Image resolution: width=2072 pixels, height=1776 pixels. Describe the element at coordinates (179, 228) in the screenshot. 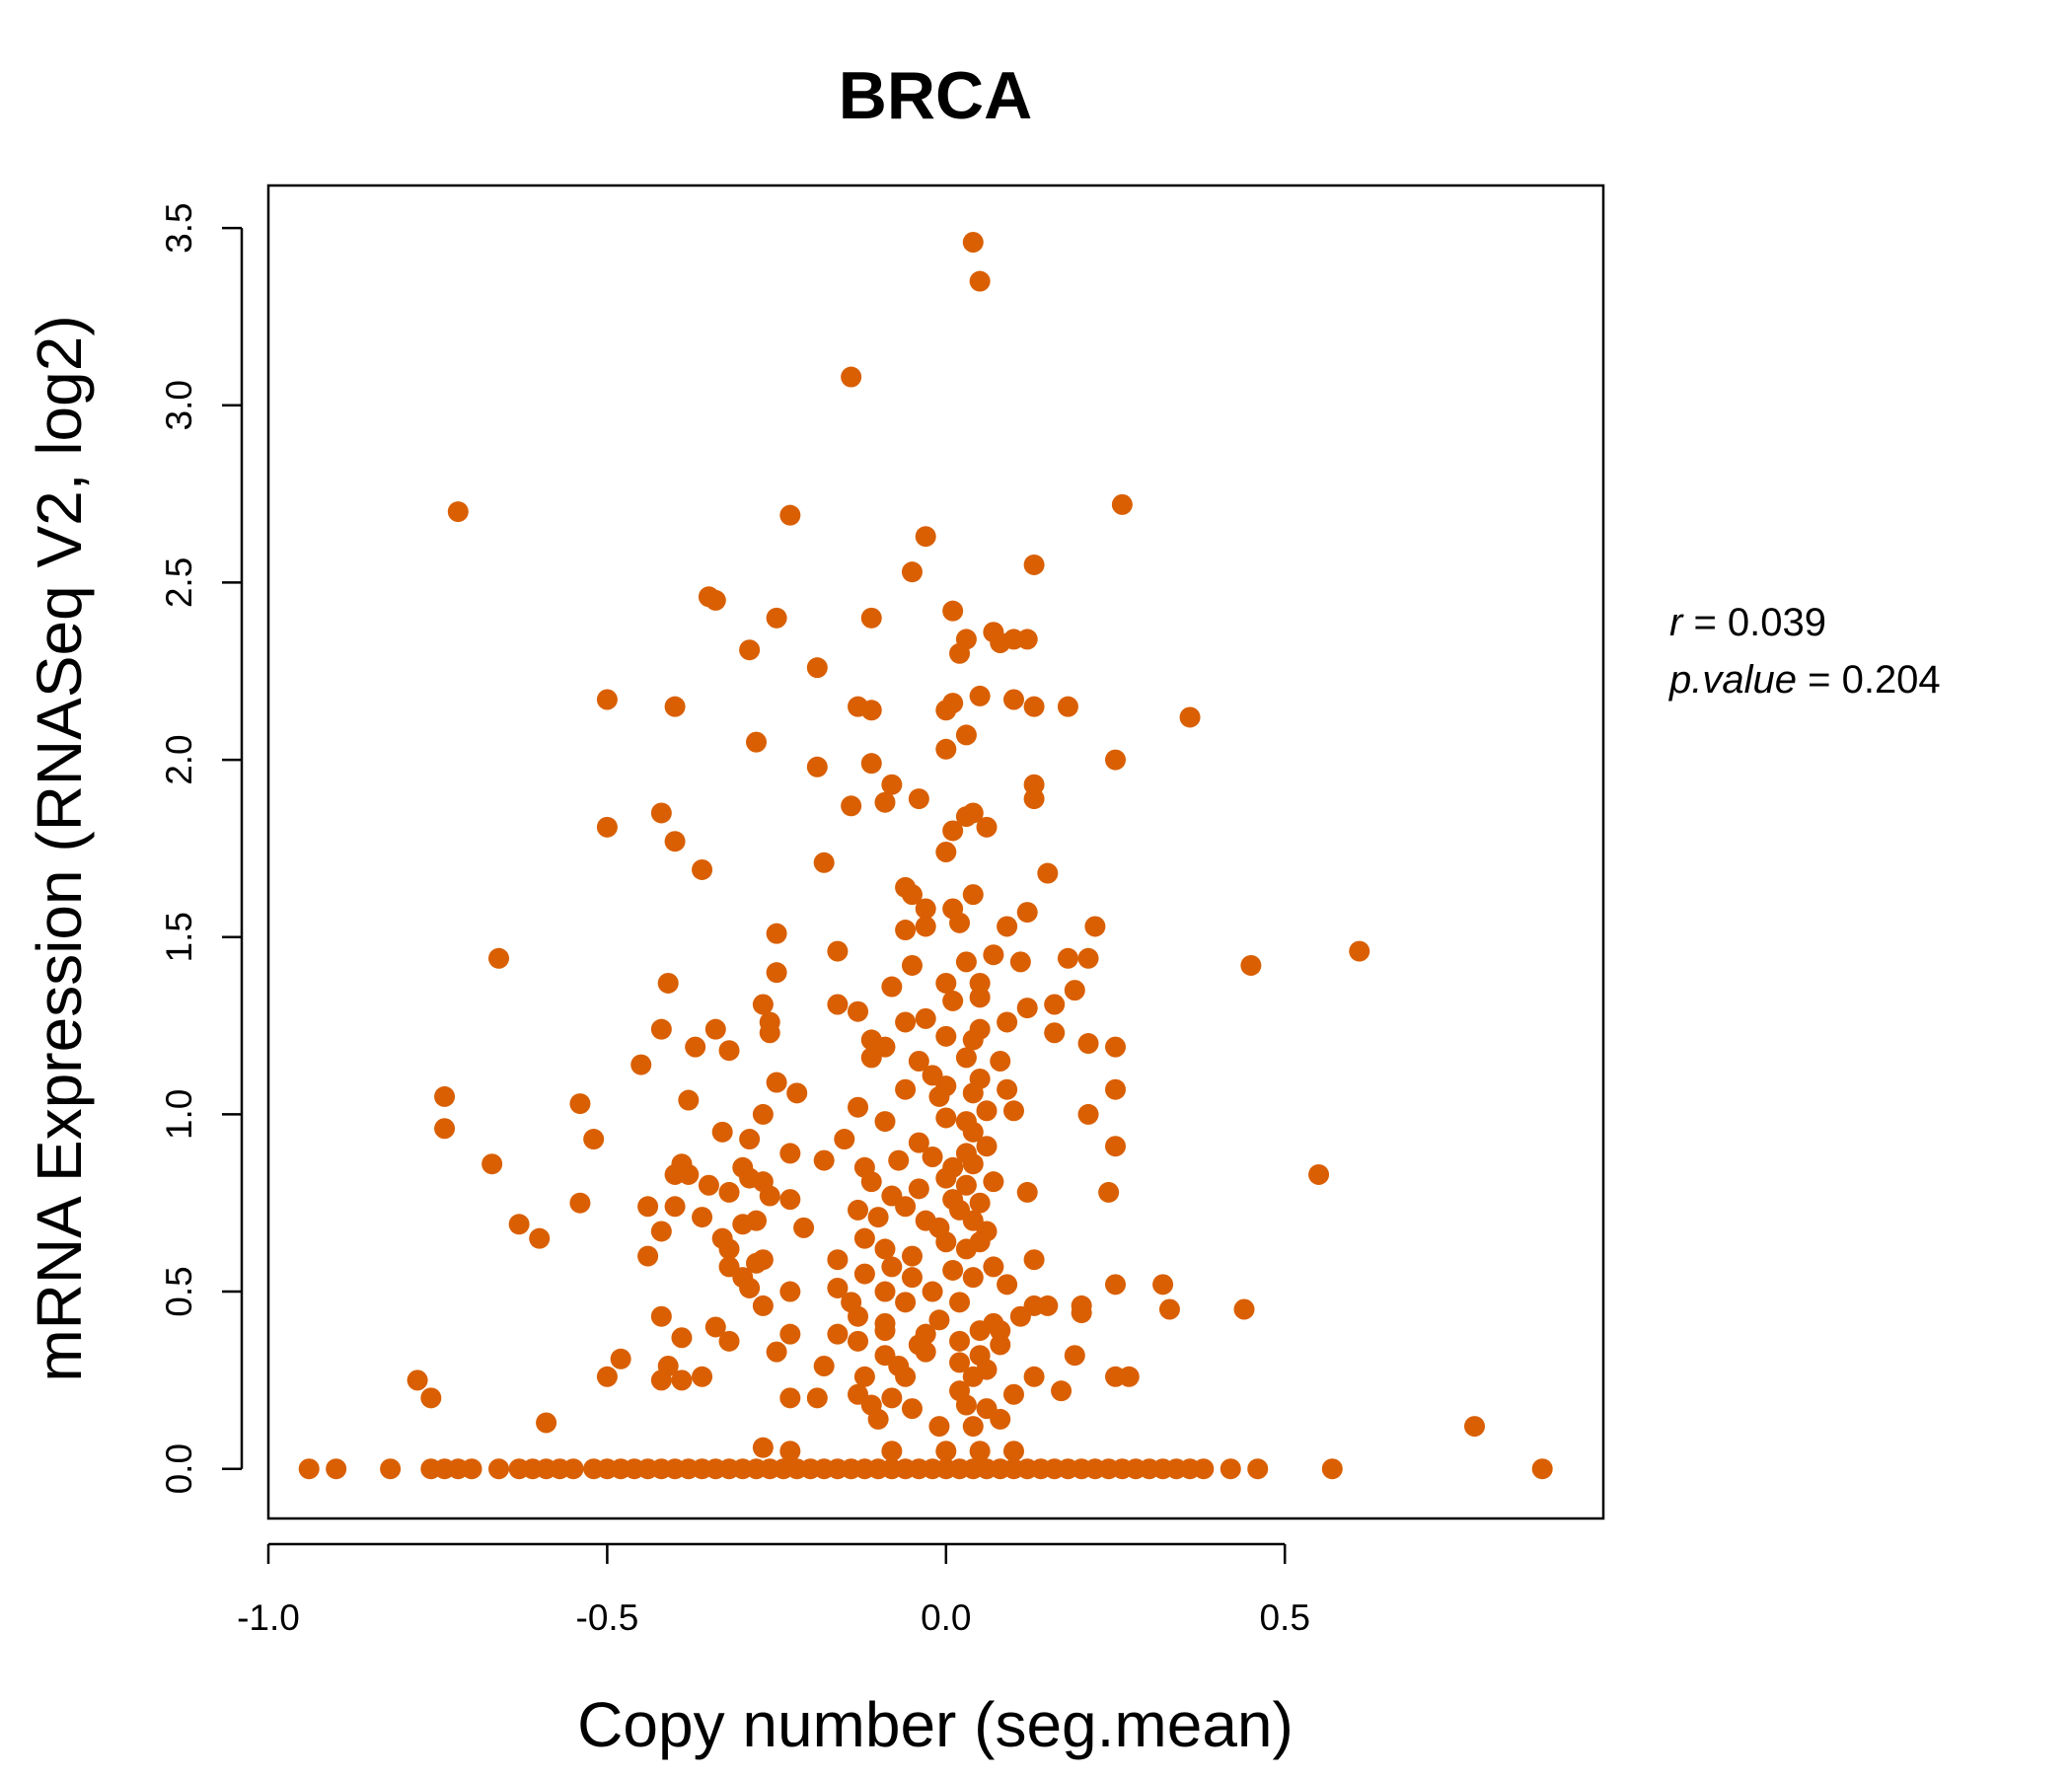

I see `y-tick-label: 3.5` at that location.